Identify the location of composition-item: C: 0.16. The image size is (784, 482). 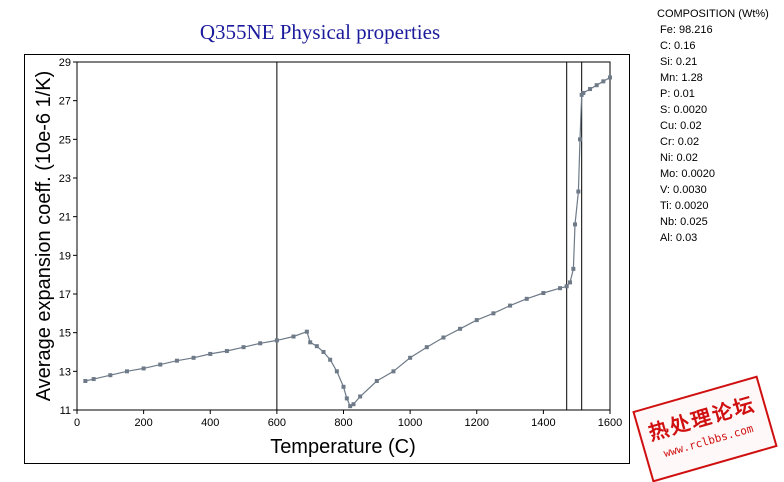
(678, 46).